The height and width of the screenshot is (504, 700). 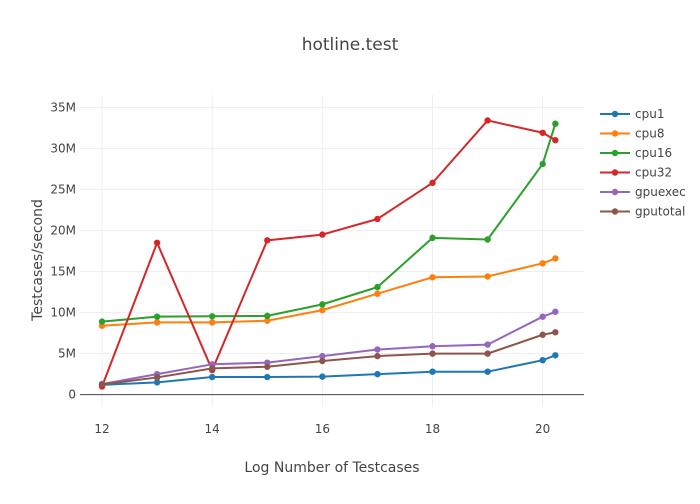 I want to click on legend-item-gputotal: gputotal, so click(x=642, y=212).